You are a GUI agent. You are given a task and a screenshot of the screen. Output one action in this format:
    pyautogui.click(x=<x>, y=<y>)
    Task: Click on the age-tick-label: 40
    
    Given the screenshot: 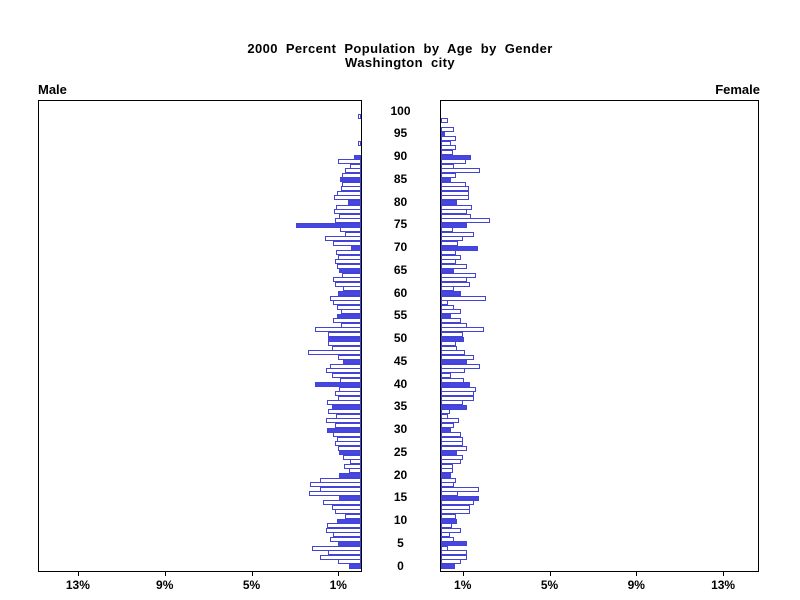 What is the action you would take?
    pyautogui.click(x=400, y=383)
    